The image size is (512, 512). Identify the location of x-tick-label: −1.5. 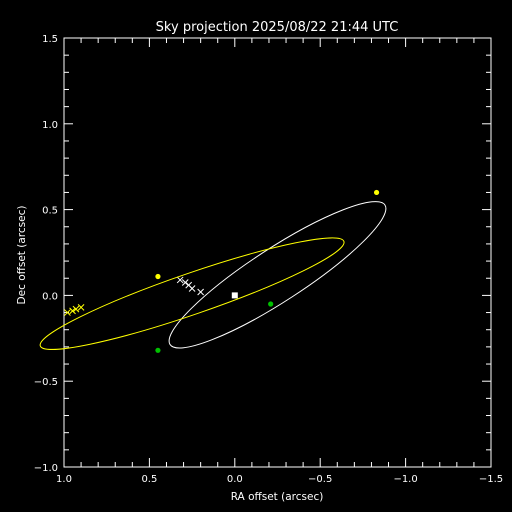
(491, 479).